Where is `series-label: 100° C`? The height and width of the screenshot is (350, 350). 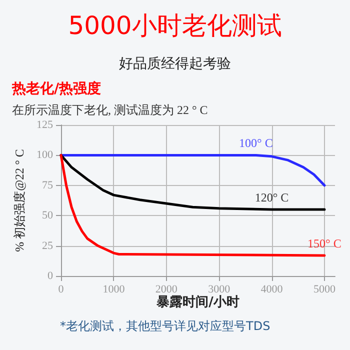
series-label: 100° C is located at coordinates (256, 143).